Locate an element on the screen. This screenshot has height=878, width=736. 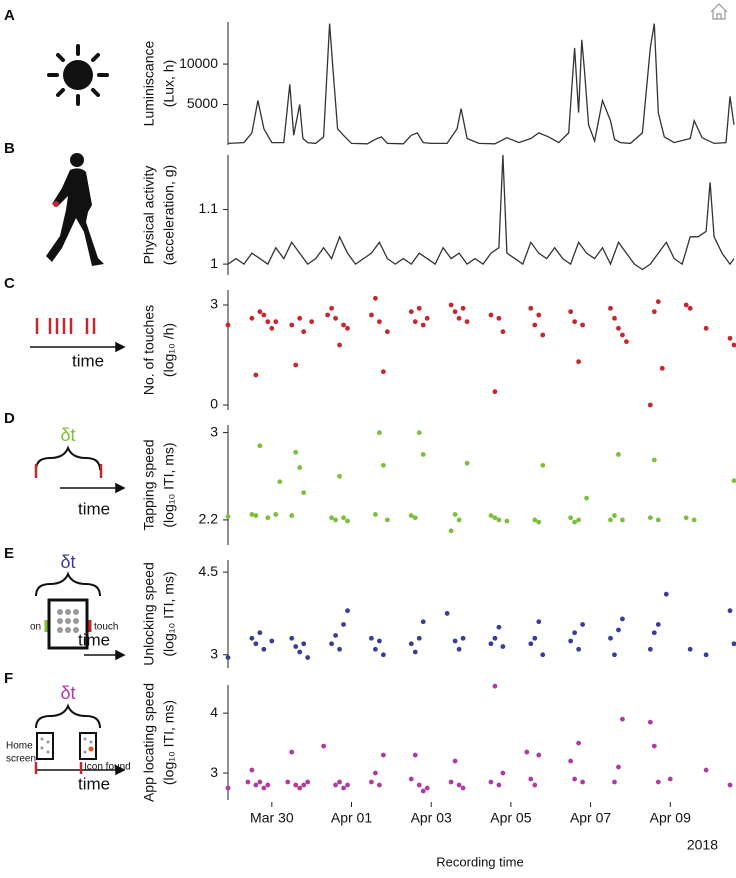
y-axis-label: (log₁₀ ITI, ms) is located at coordinates (169, 742).